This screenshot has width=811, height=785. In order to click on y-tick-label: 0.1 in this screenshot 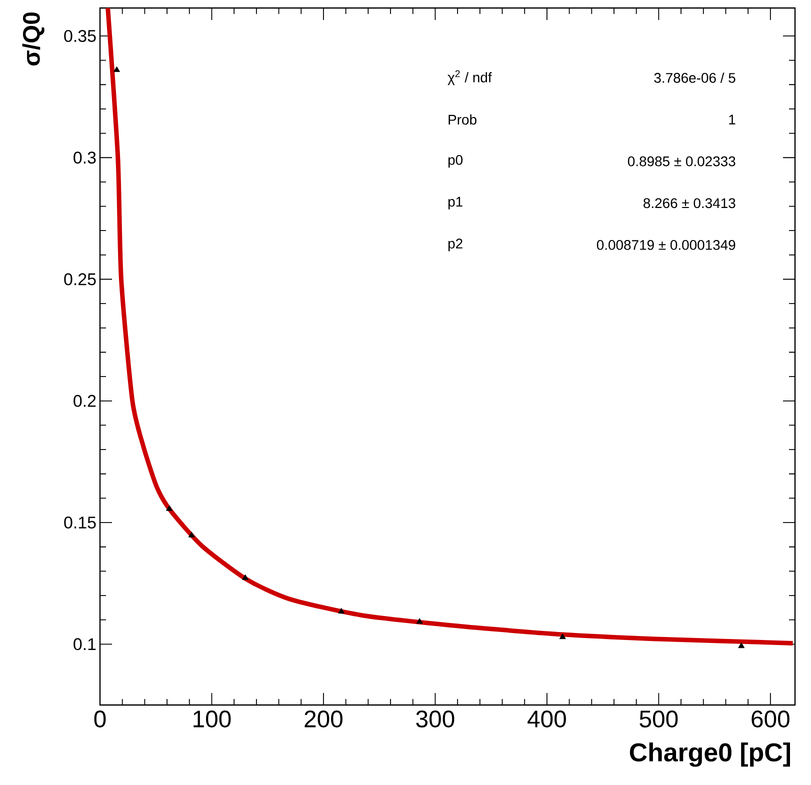, I will do `click(85, 644)`.